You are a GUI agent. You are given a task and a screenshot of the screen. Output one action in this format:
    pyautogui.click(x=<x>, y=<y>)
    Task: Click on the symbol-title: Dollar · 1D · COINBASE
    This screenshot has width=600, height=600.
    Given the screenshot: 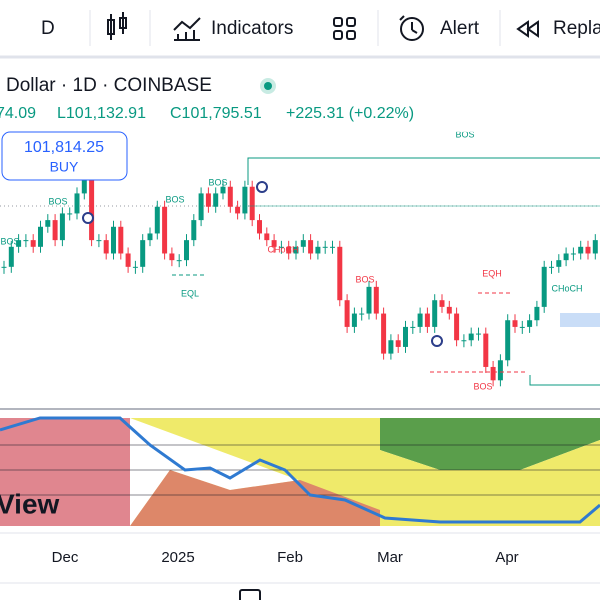 What is the action you would take?
    pyautogui.click(x=109, y=85)
    